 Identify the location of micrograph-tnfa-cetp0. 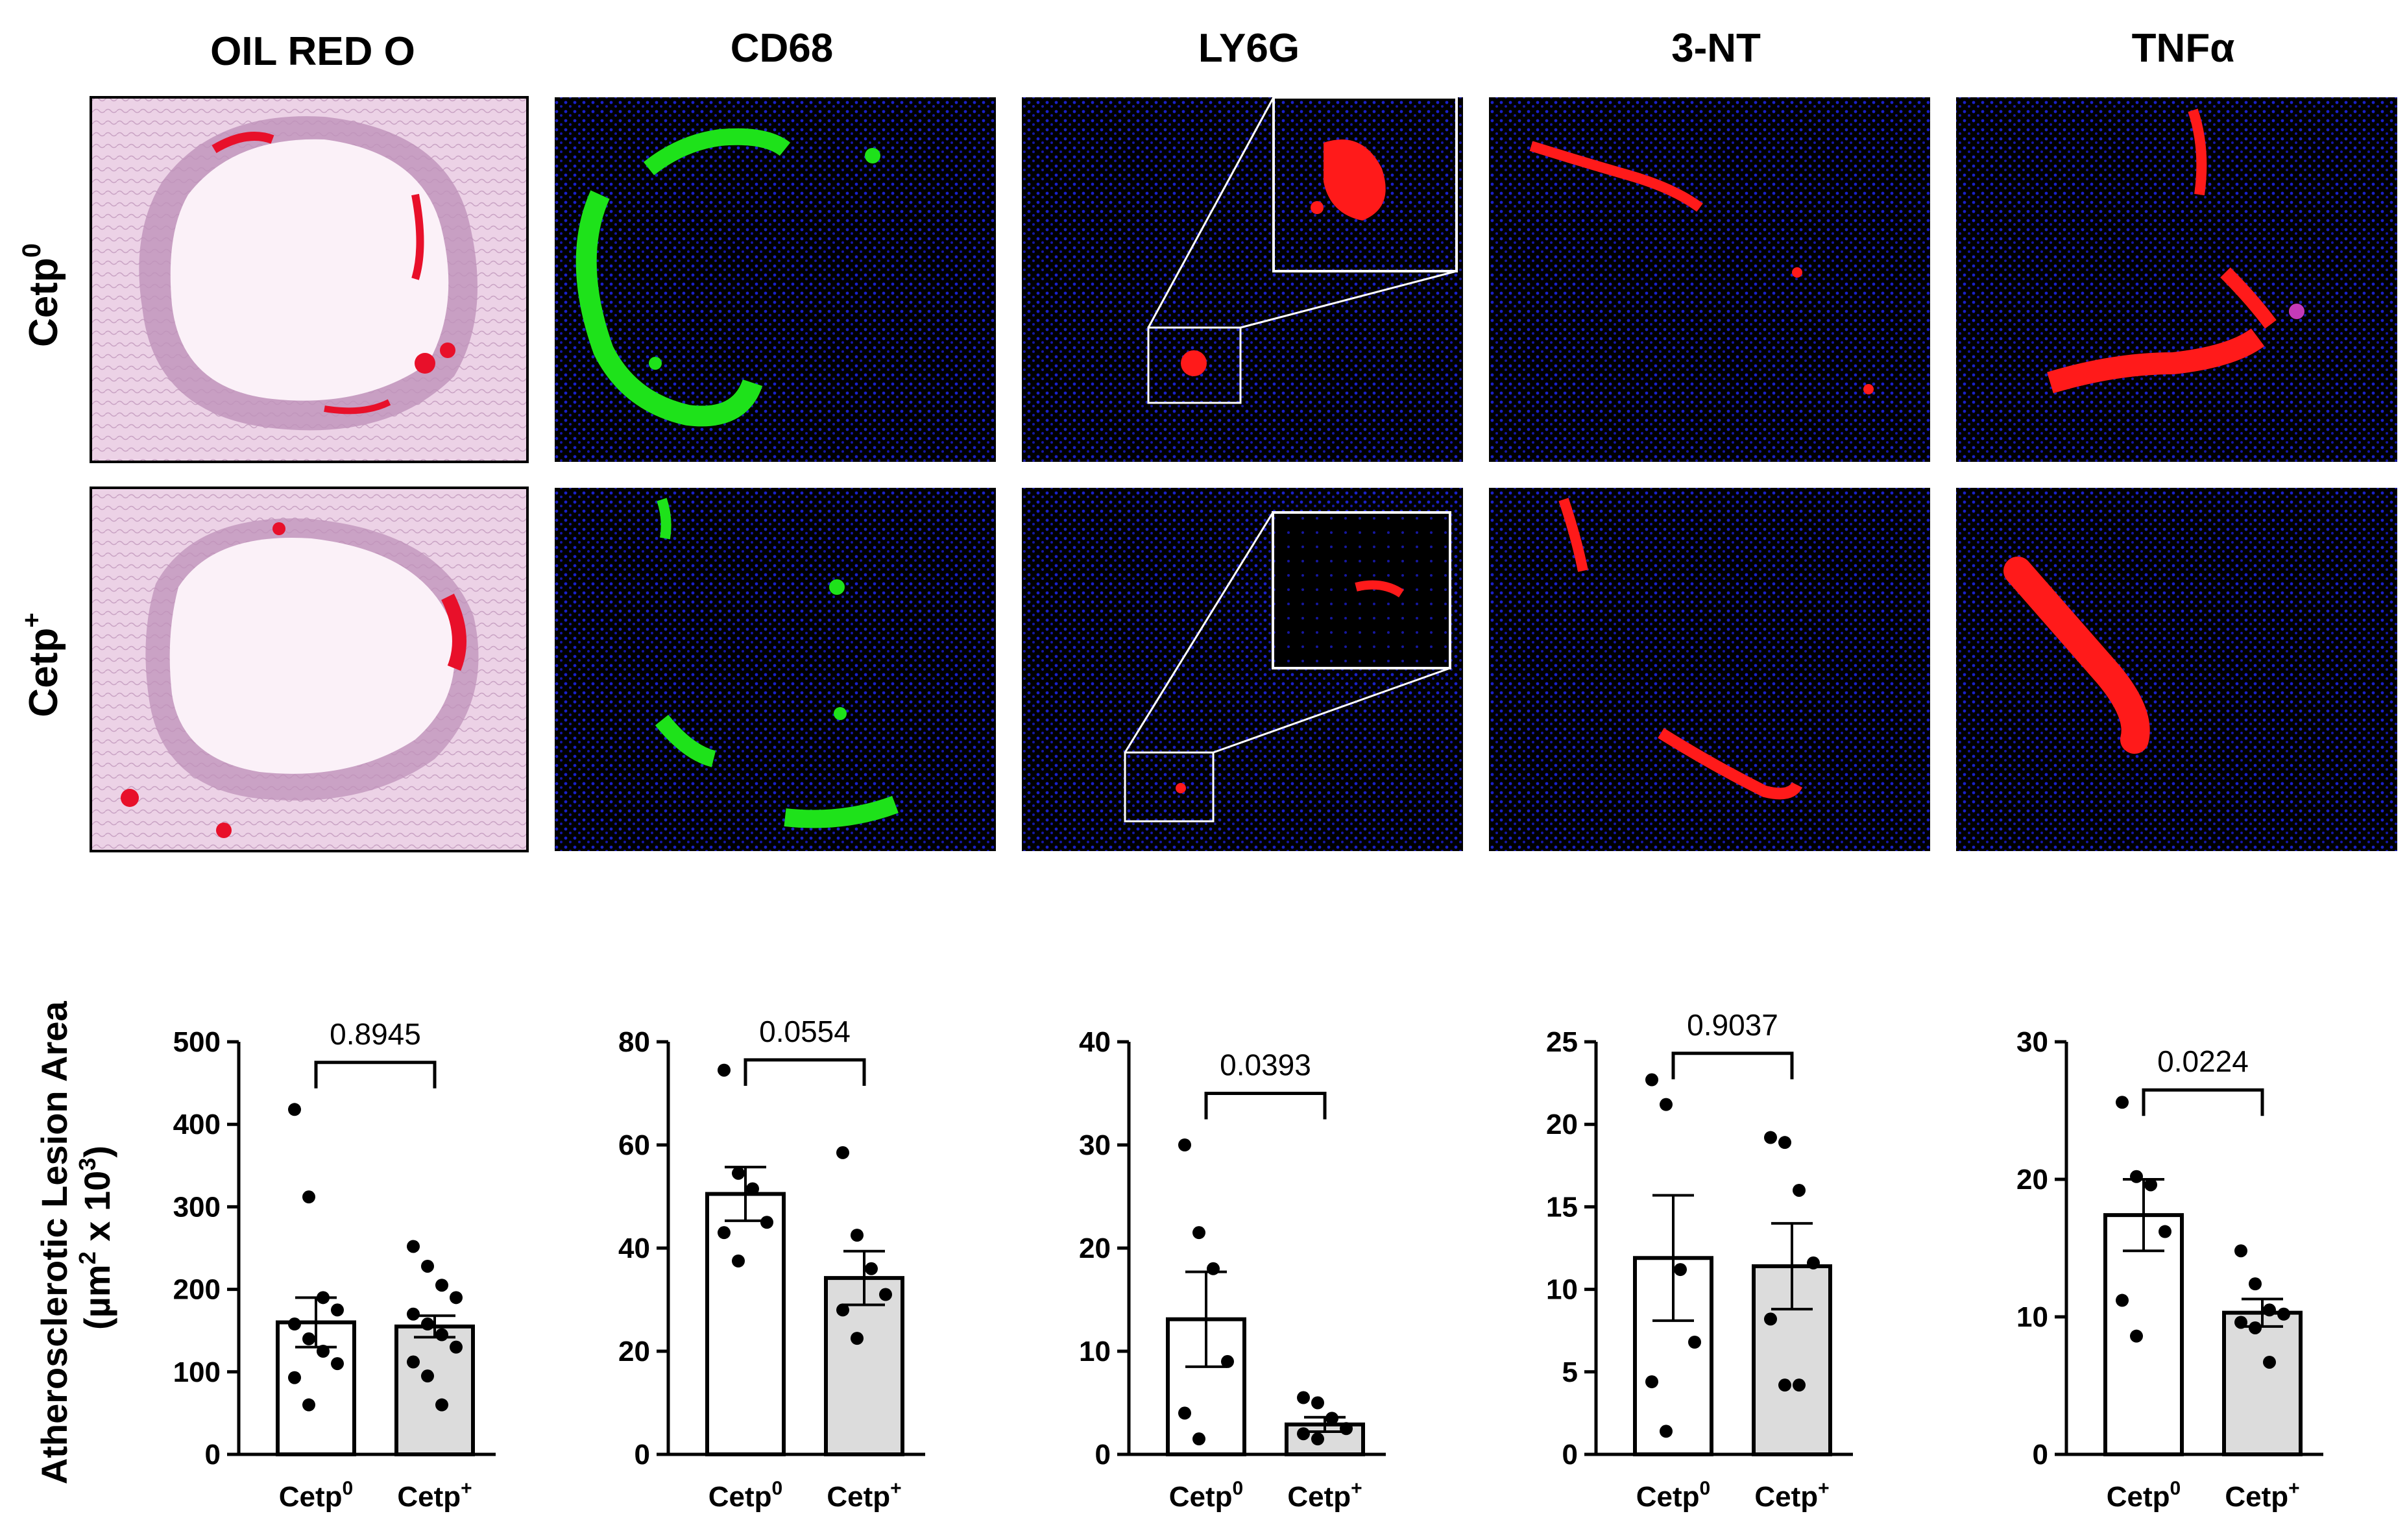
(2176, 279).